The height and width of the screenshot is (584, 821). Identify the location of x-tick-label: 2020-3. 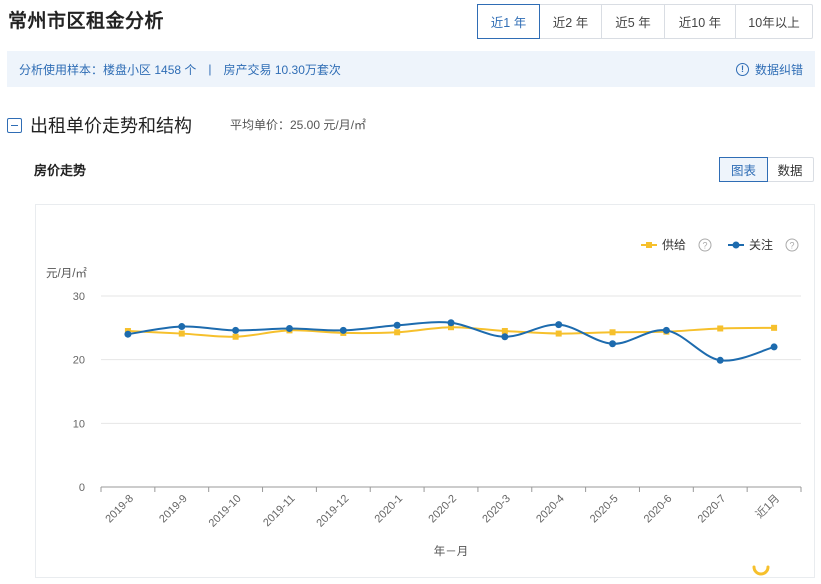
(496, 509).